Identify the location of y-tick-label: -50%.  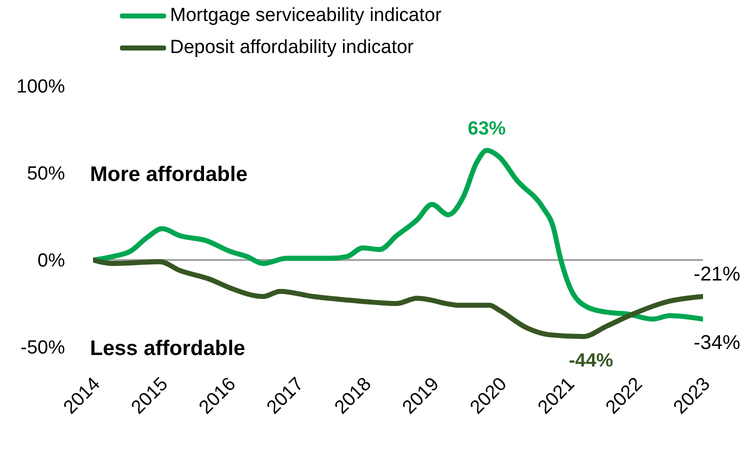
(43, 348).